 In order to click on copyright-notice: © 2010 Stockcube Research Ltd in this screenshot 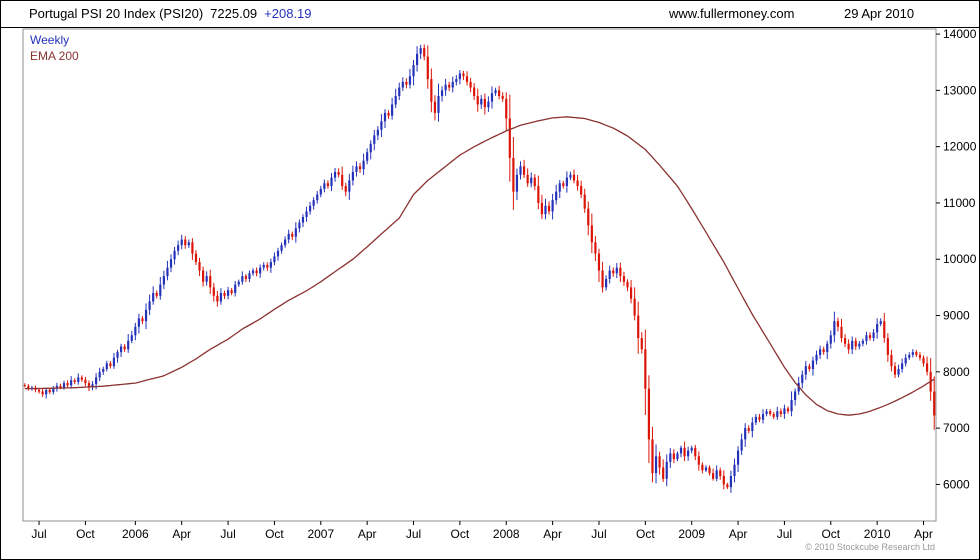, I will do `click(870, 547)`.